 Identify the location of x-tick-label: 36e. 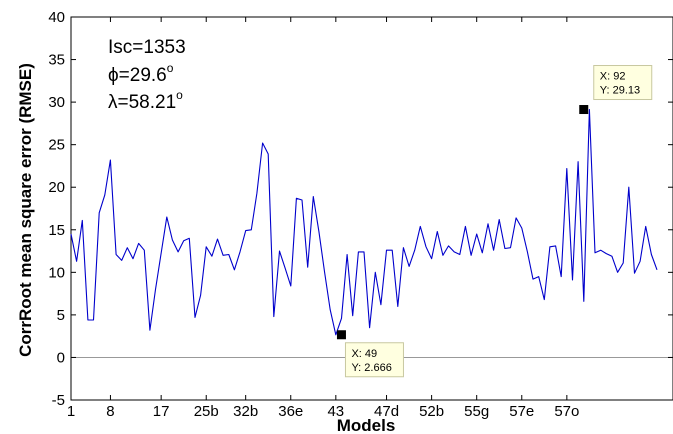
(290, 411).